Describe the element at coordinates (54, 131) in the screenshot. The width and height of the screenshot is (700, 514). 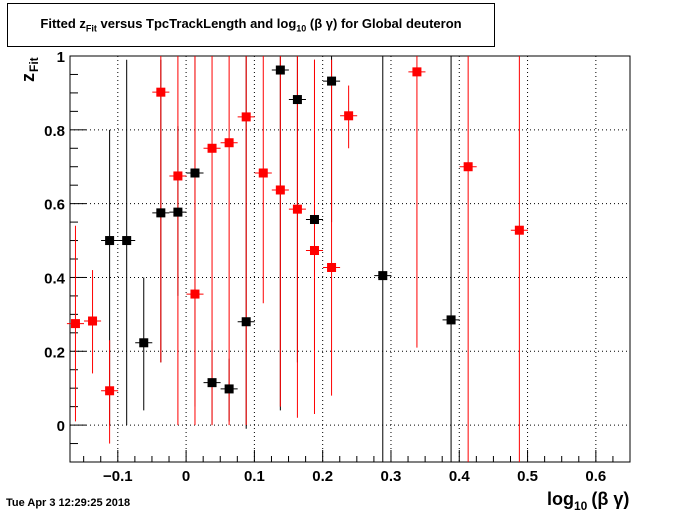
I see `y-tick-label: 0.8` at that location.